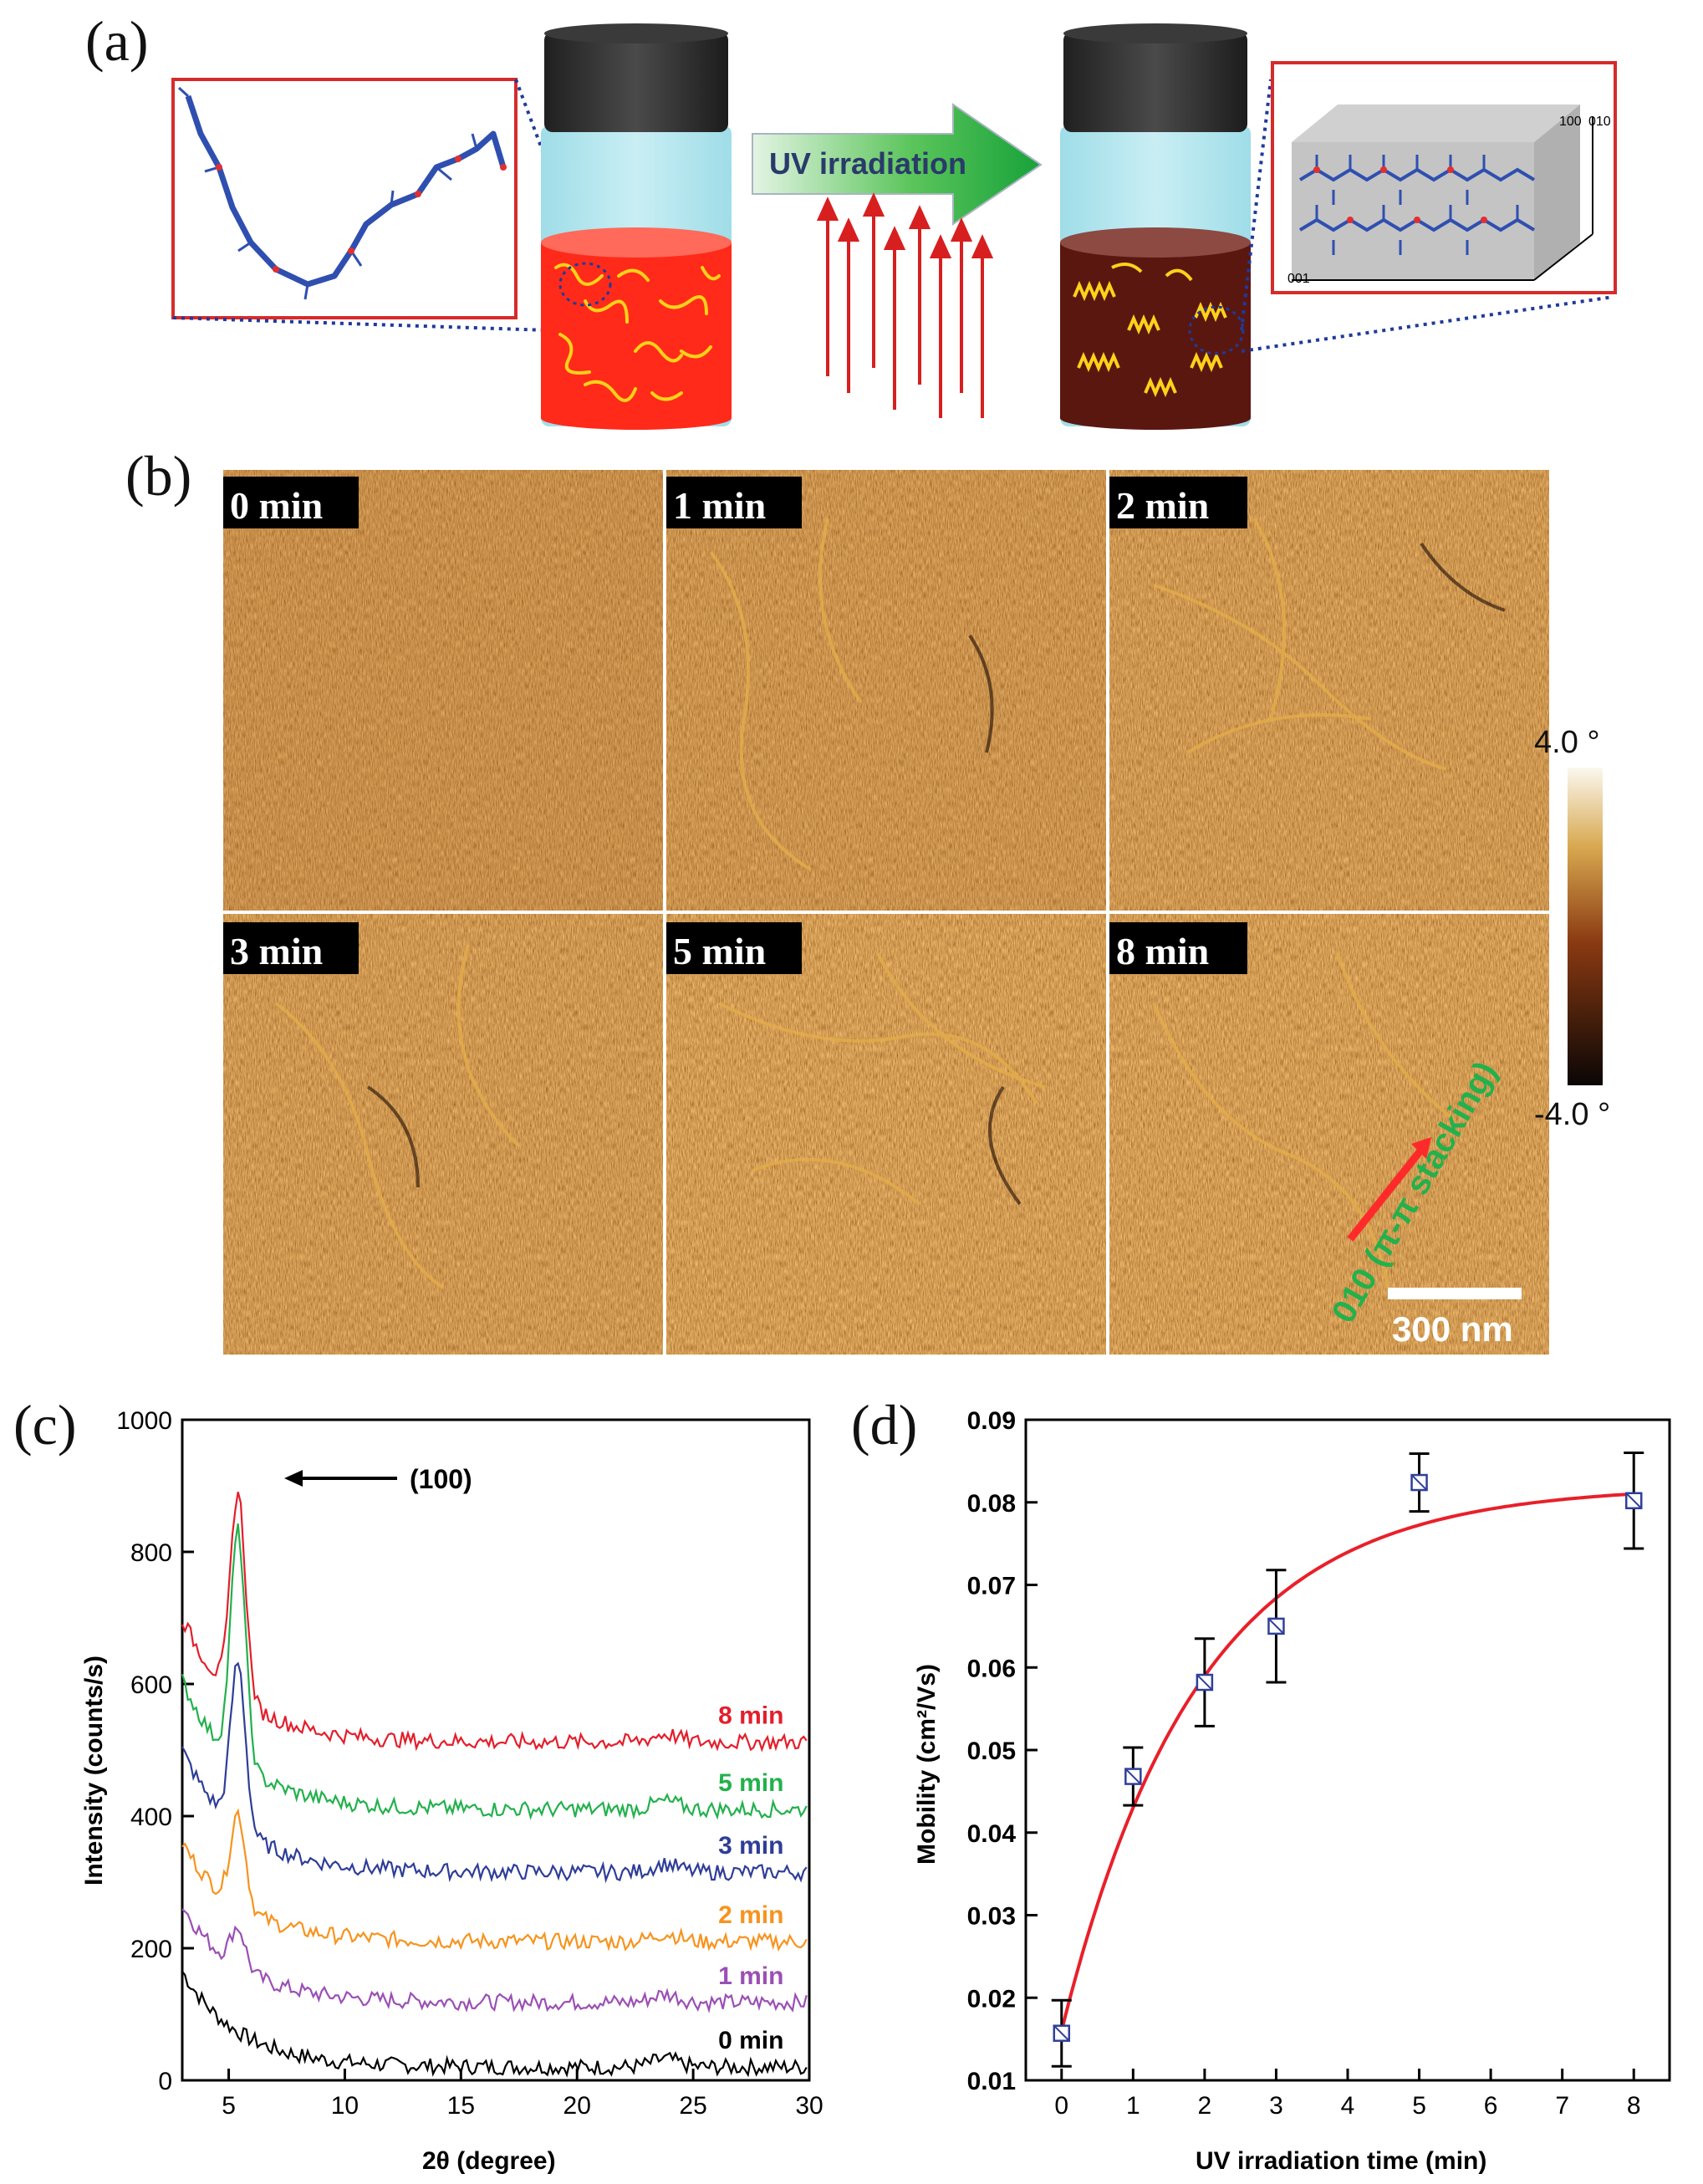  What do you see at coordinates (229, 2106) in the screenshot?
I see `chart-c-xtick-label: 5` at bounding box center [229, 2106].